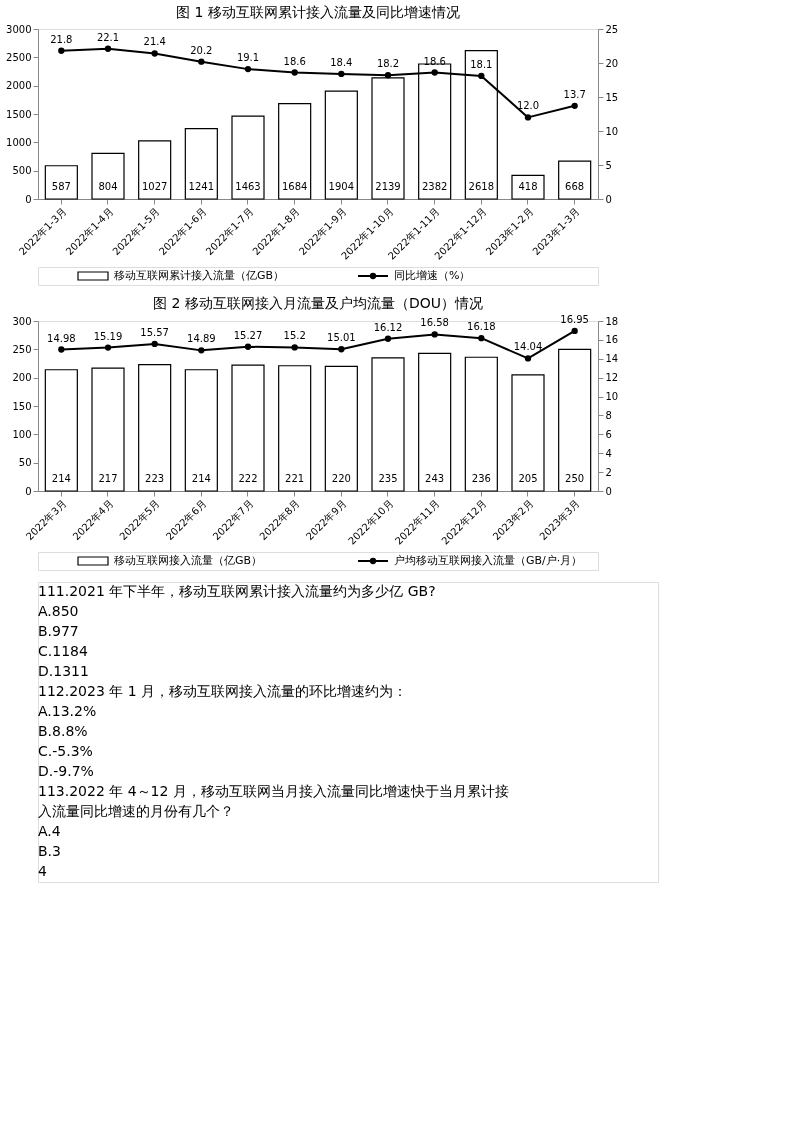 This screenshot has height=1132, width=800. What do you see at coordinates (22, 321) in the screenshot?
I see `y-tick-label: 300` at bounding box center [22, 321].